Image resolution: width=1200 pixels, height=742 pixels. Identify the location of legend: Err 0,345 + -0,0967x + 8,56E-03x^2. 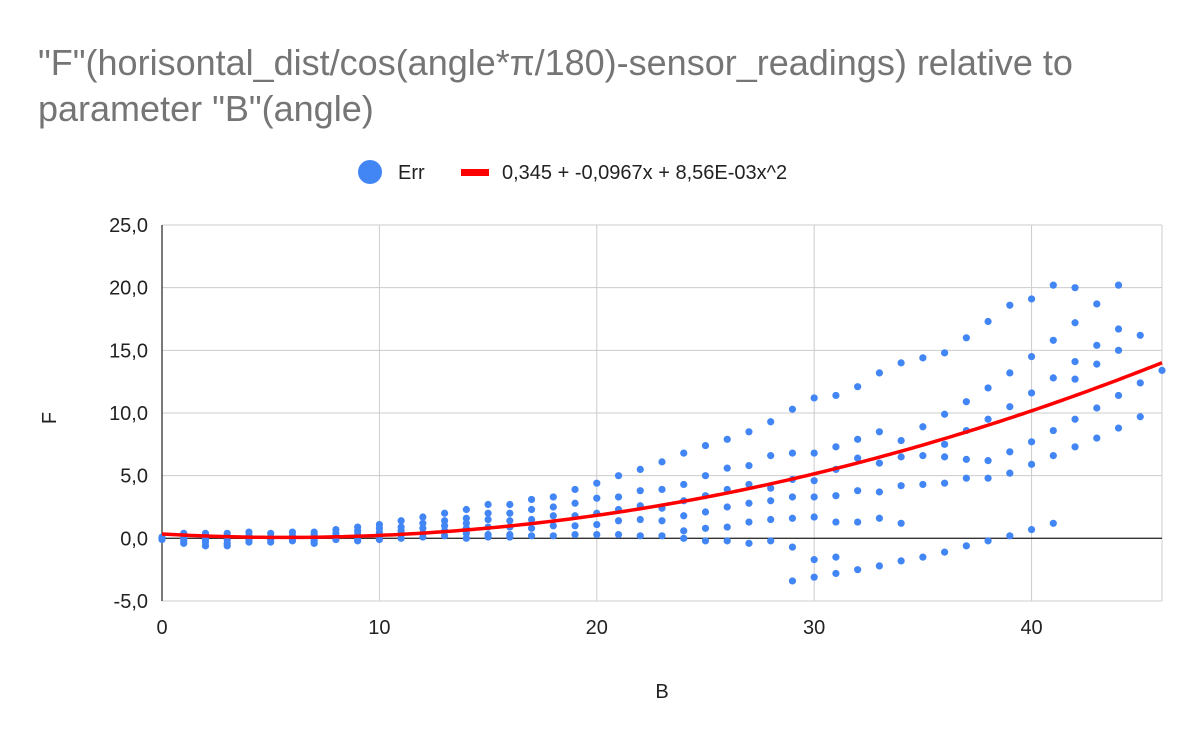
(572, 172).